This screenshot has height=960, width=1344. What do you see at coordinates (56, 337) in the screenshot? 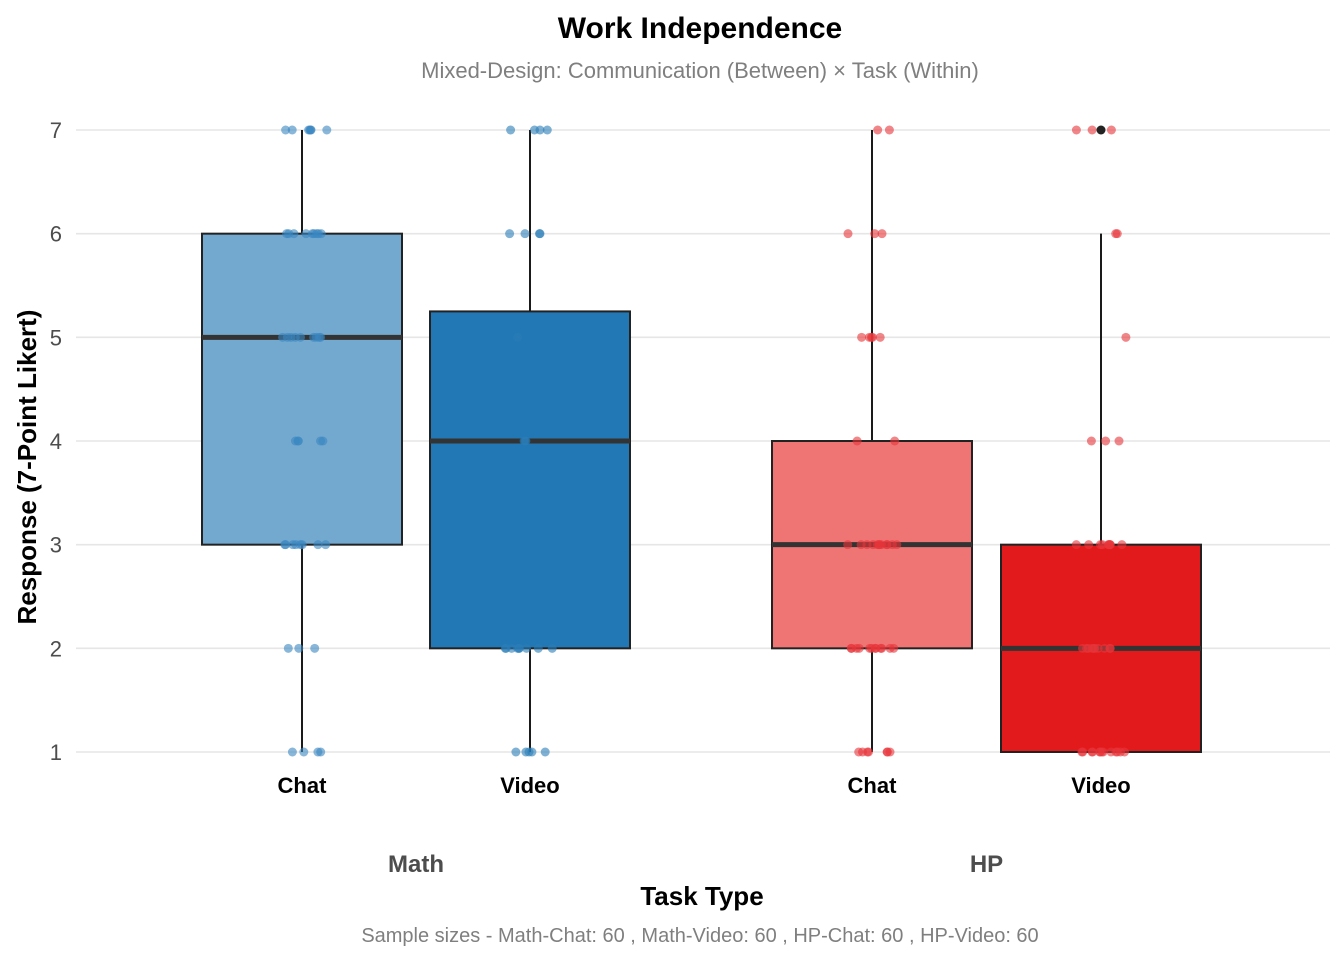
I see `y-tick-label: 5` at bounding box center [56, 337].